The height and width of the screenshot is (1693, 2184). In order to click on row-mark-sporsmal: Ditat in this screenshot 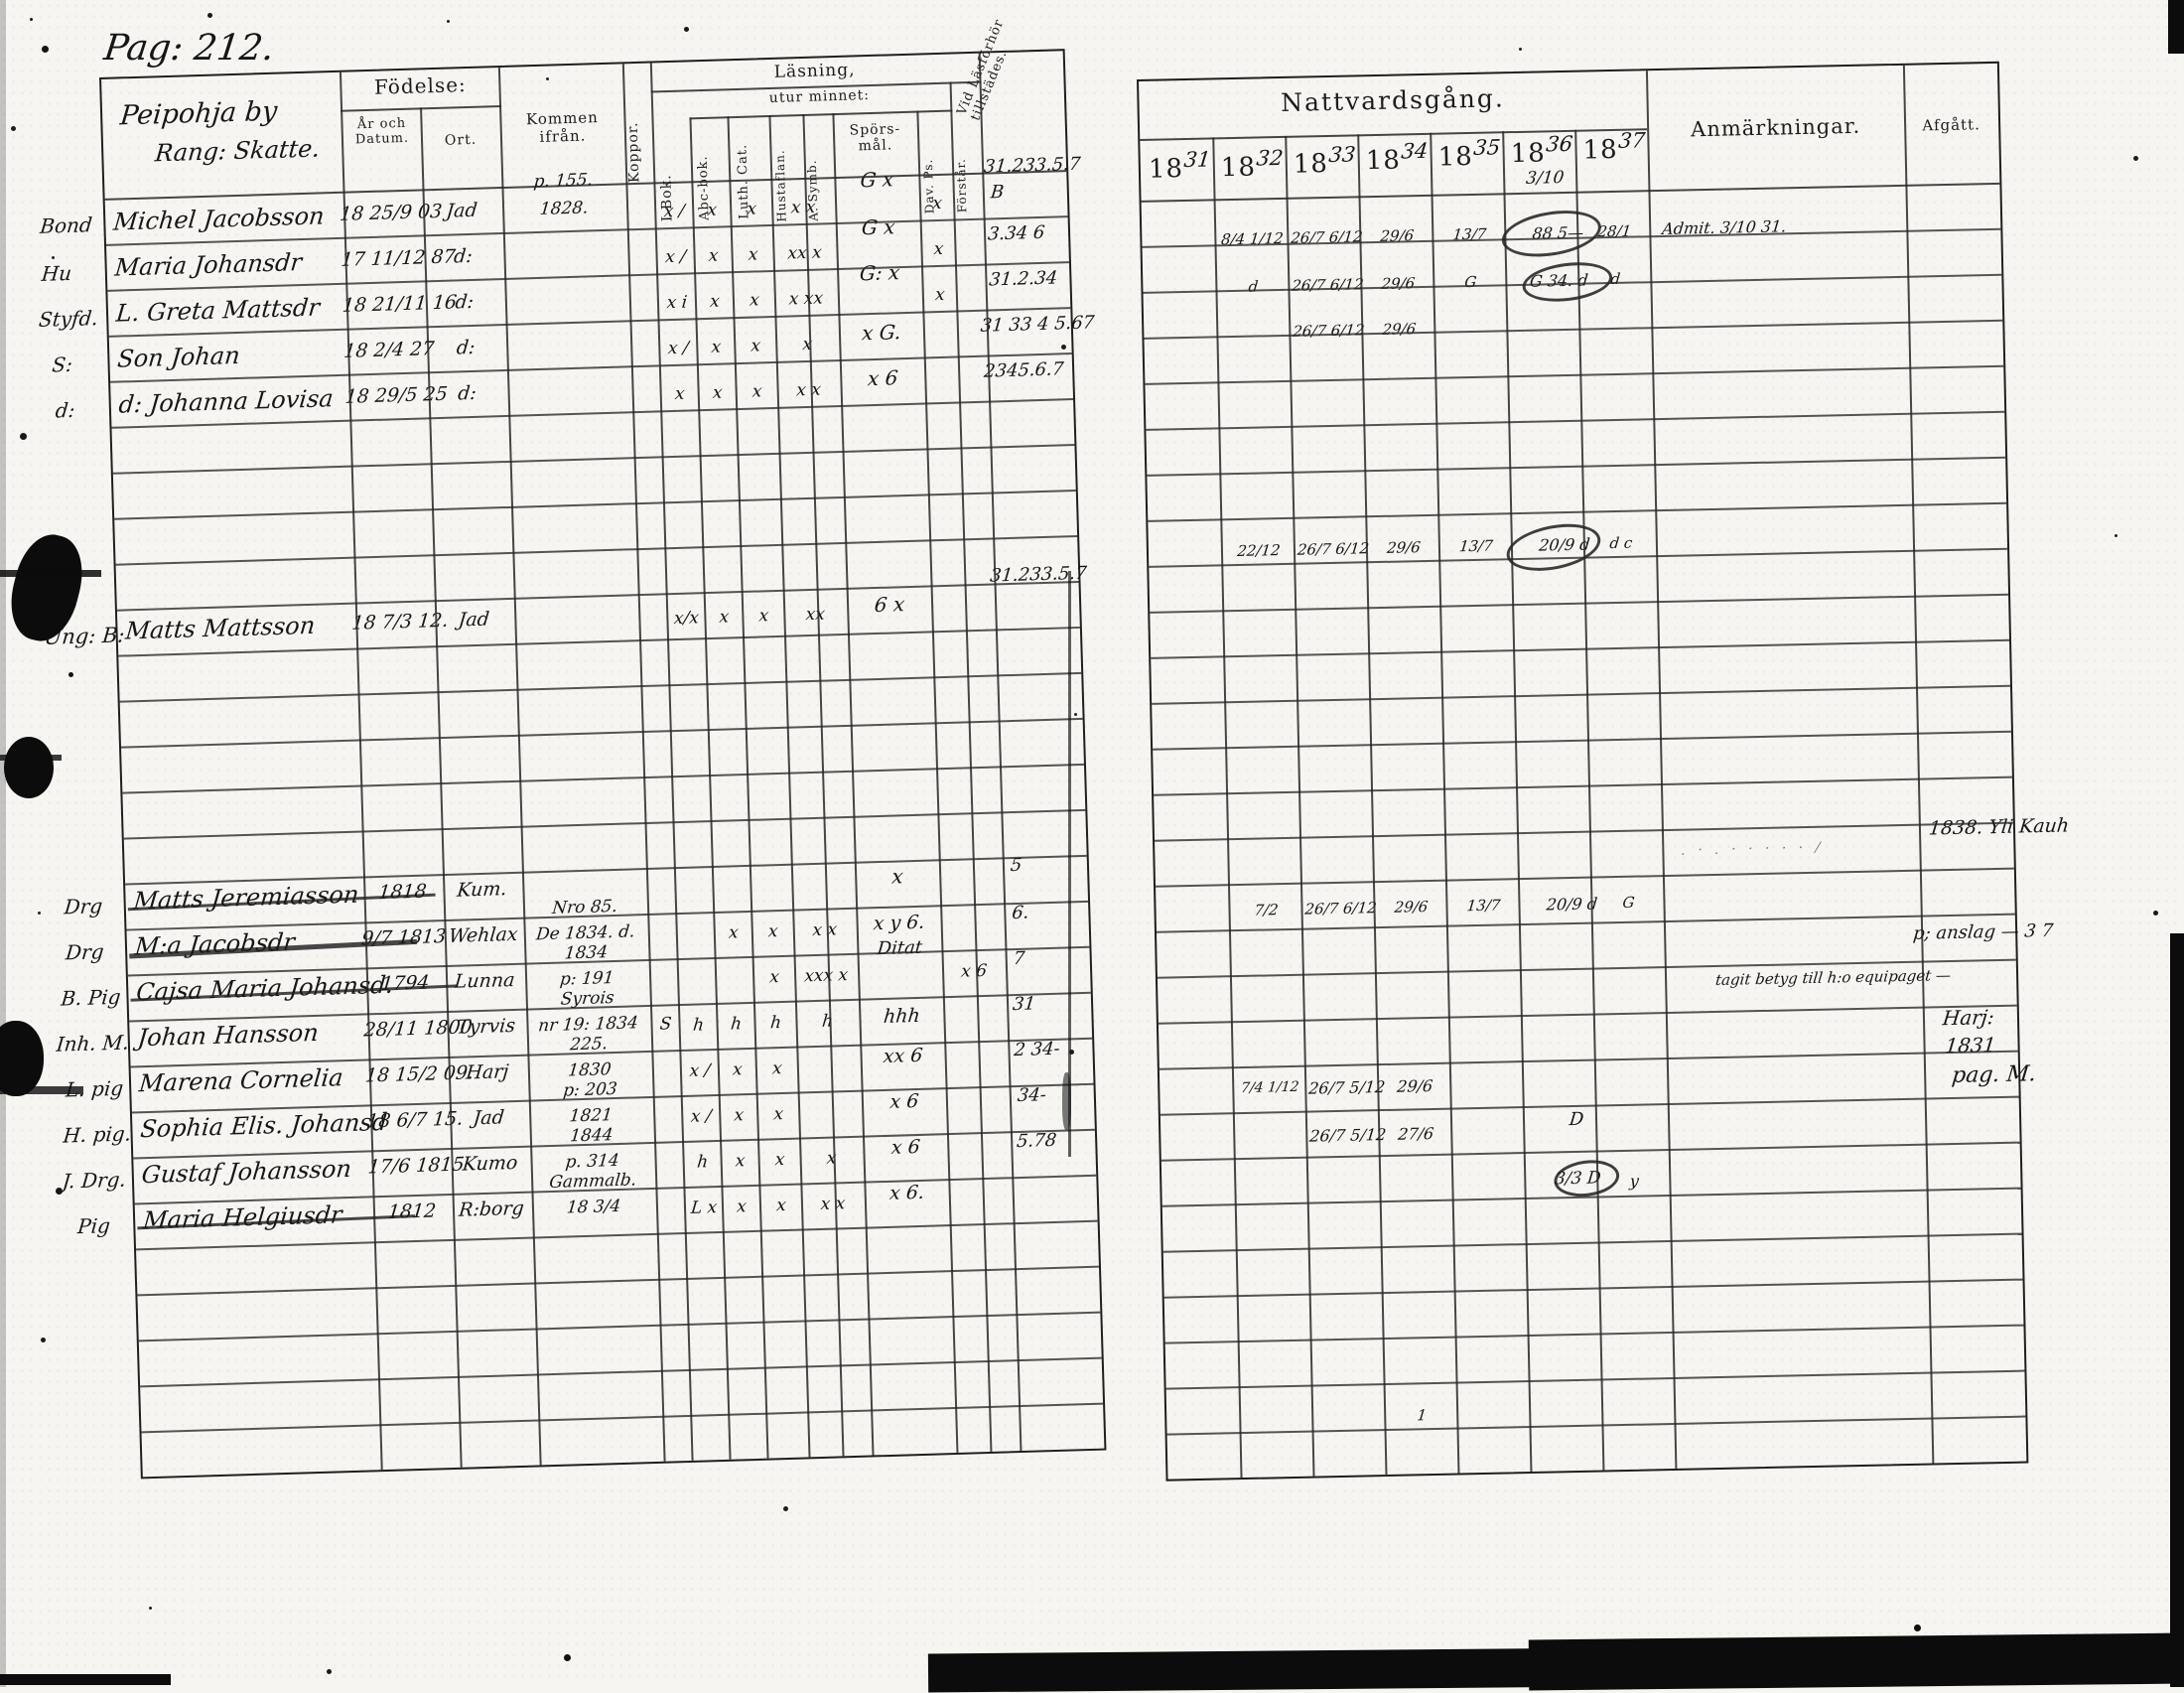, I will do `click(900, 948)`.